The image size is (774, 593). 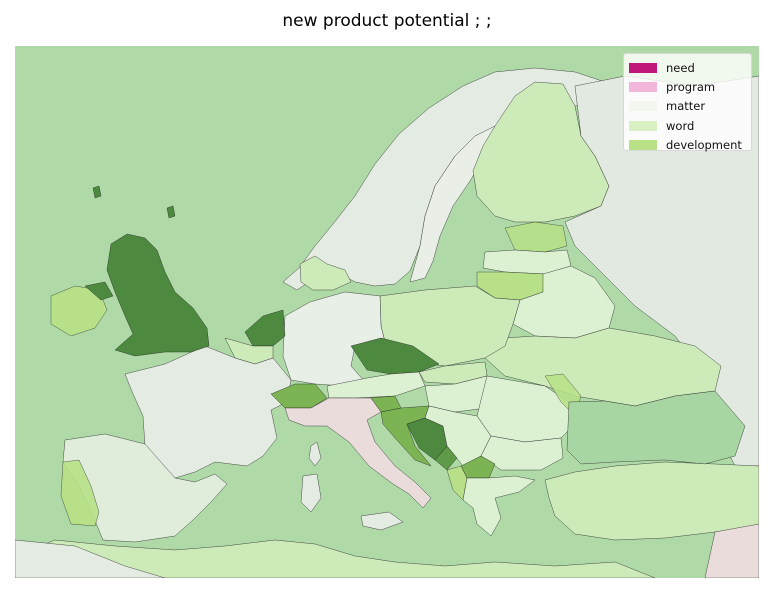 I want to click on island-sicily, so click(x=382, y=521).